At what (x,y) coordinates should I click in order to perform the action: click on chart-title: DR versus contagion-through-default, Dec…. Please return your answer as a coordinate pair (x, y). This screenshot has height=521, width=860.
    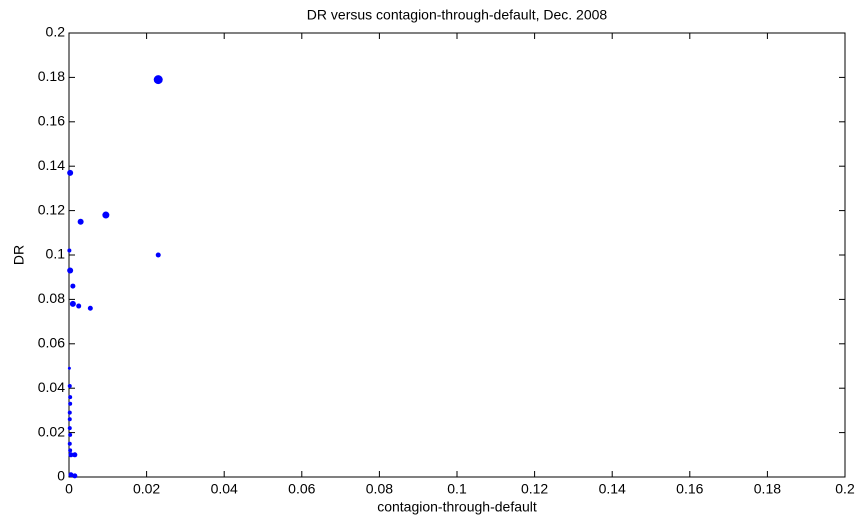
    Looking at the image, I should click on (457, 15).